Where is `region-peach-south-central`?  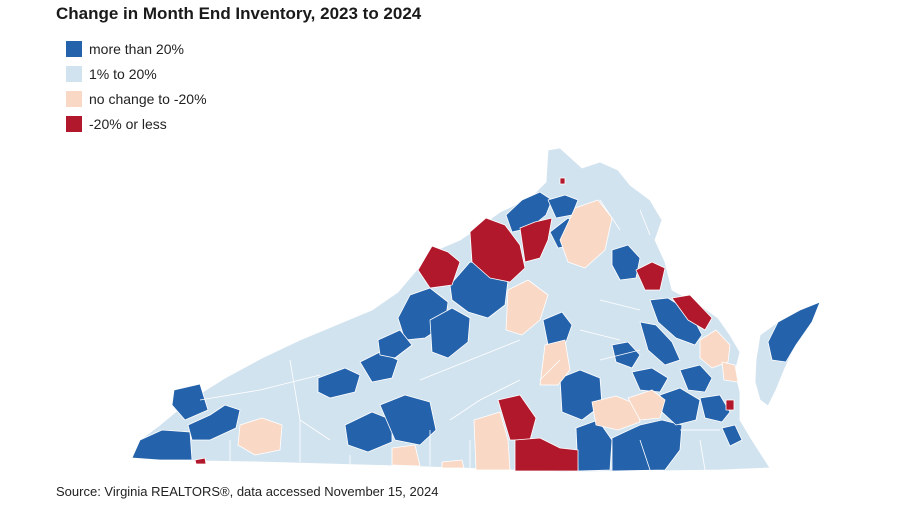
region-peach-south-central is located at coordinates (616, 413).